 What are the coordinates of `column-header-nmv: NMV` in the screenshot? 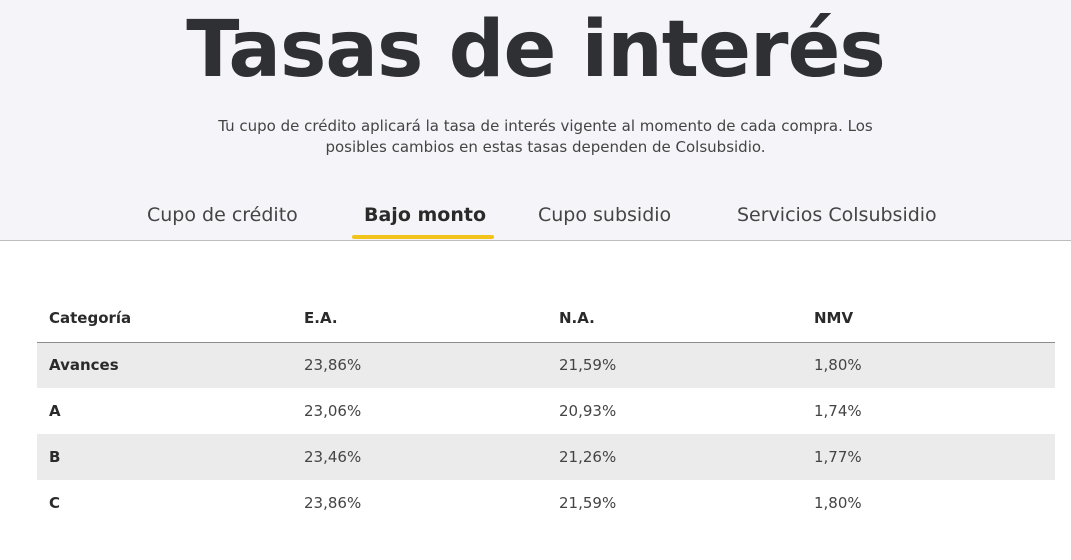 It's located at (928, 319).